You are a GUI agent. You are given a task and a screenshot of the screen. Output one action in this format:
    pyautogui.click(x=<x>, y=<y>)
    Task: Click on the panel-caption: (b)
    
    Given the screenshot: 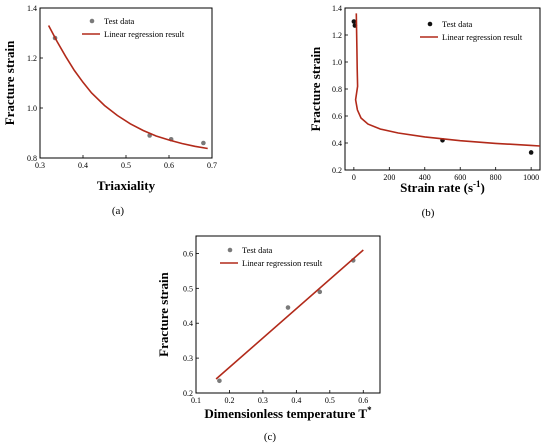 What is the action you would take?
    pyautogui.click(x=428, y=213)
    